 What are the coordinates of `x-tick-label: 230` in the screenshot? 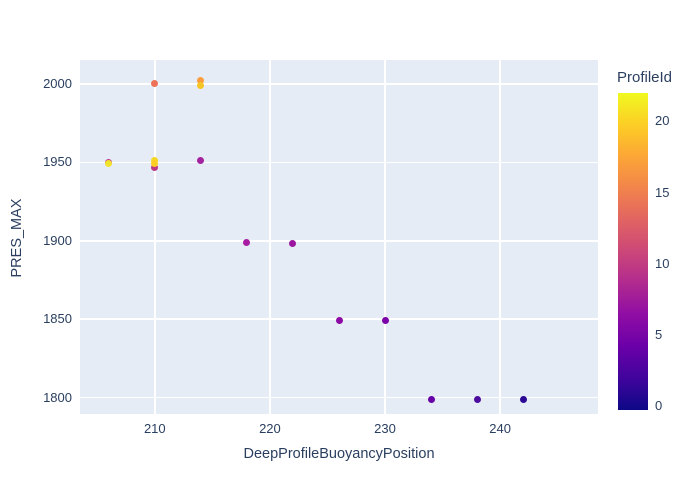 It's located at (385, 428).